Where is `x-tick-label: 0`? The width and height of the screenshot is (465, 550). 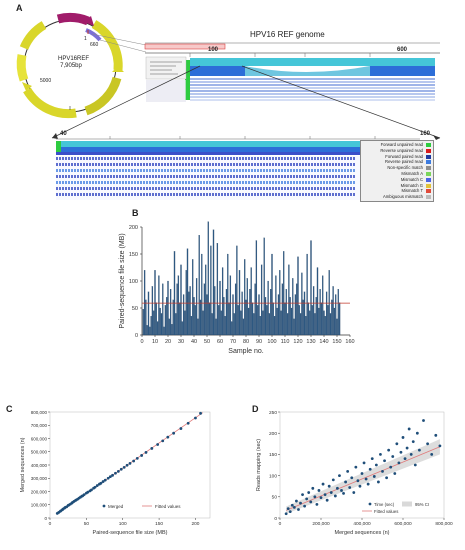
x-tick-label: 0 is located at coordinates (50, 524).